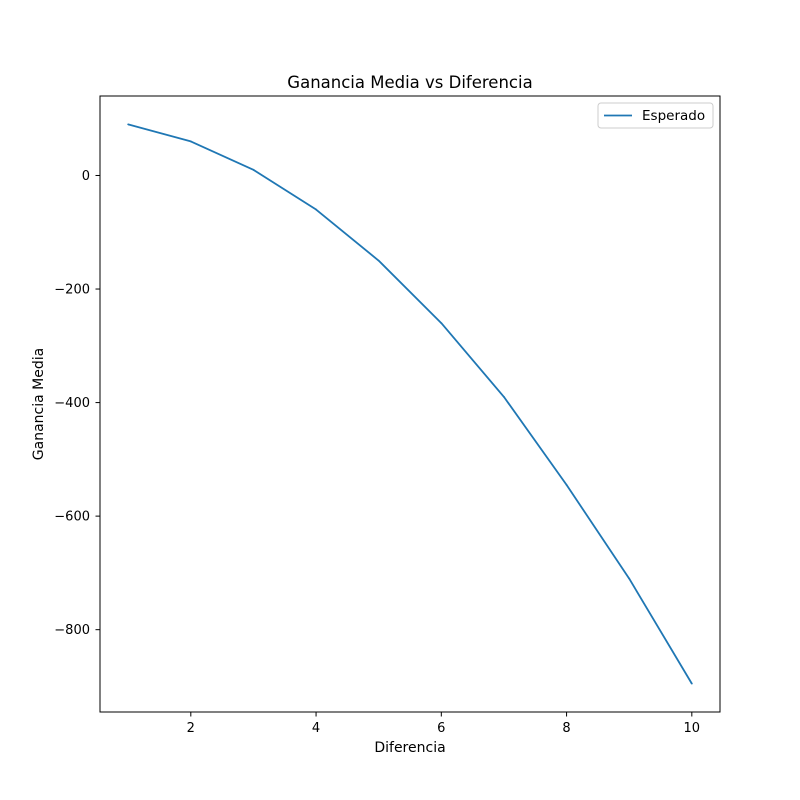 The height and width of the screenshot is (800, 800). What do you see at coordinates (86, 176) in the screenshot?
I see `y-tick-label: 0` at bounding box center [86, 176].